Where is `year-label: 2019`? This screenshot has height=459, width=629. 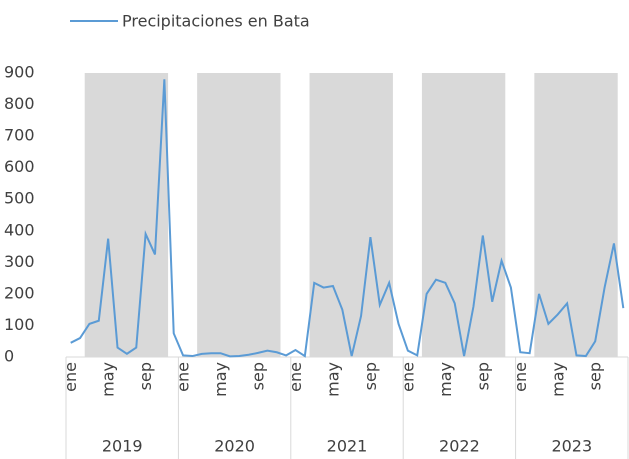
year-label: 2019 is located at coordinates (122, 446).